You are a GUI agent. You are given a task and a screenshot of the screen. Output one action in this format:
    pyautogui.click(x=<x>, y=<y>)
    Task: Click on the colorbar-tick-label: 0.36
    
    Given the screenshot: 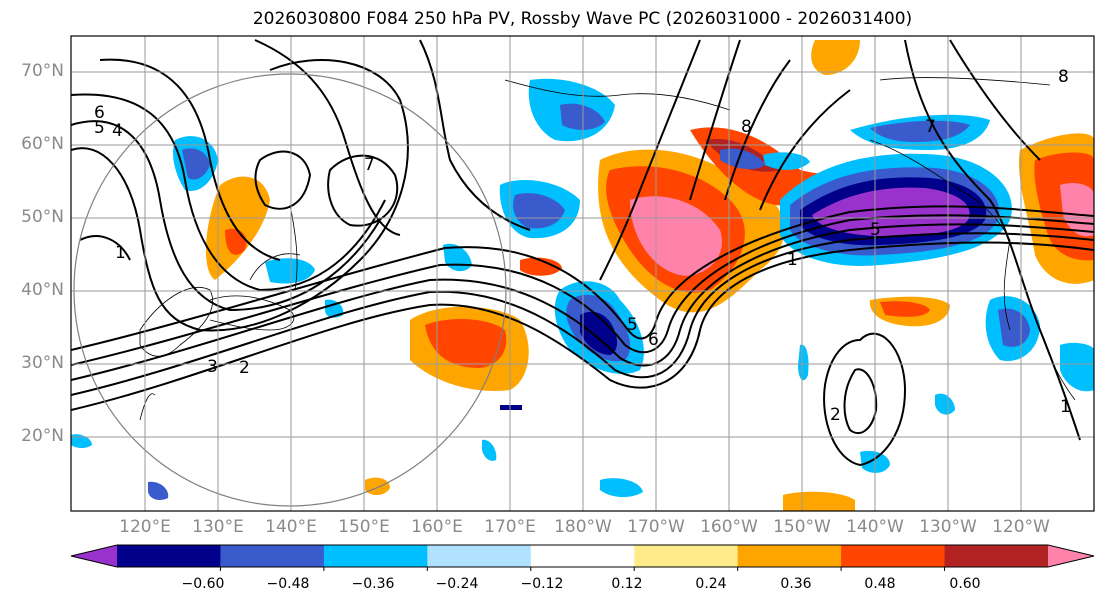 What is the action you would take?
    pyautogui.click(x=796, y=584)
    